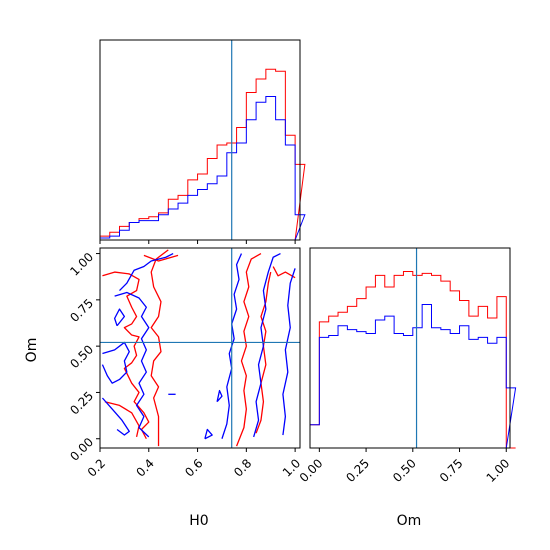 This screenshot has width=550, height=550. What do you see at coordinates (81, 356) in the screenshot?
I see `joint-ytick-label: 0.50` at bounding box center [81, 356].